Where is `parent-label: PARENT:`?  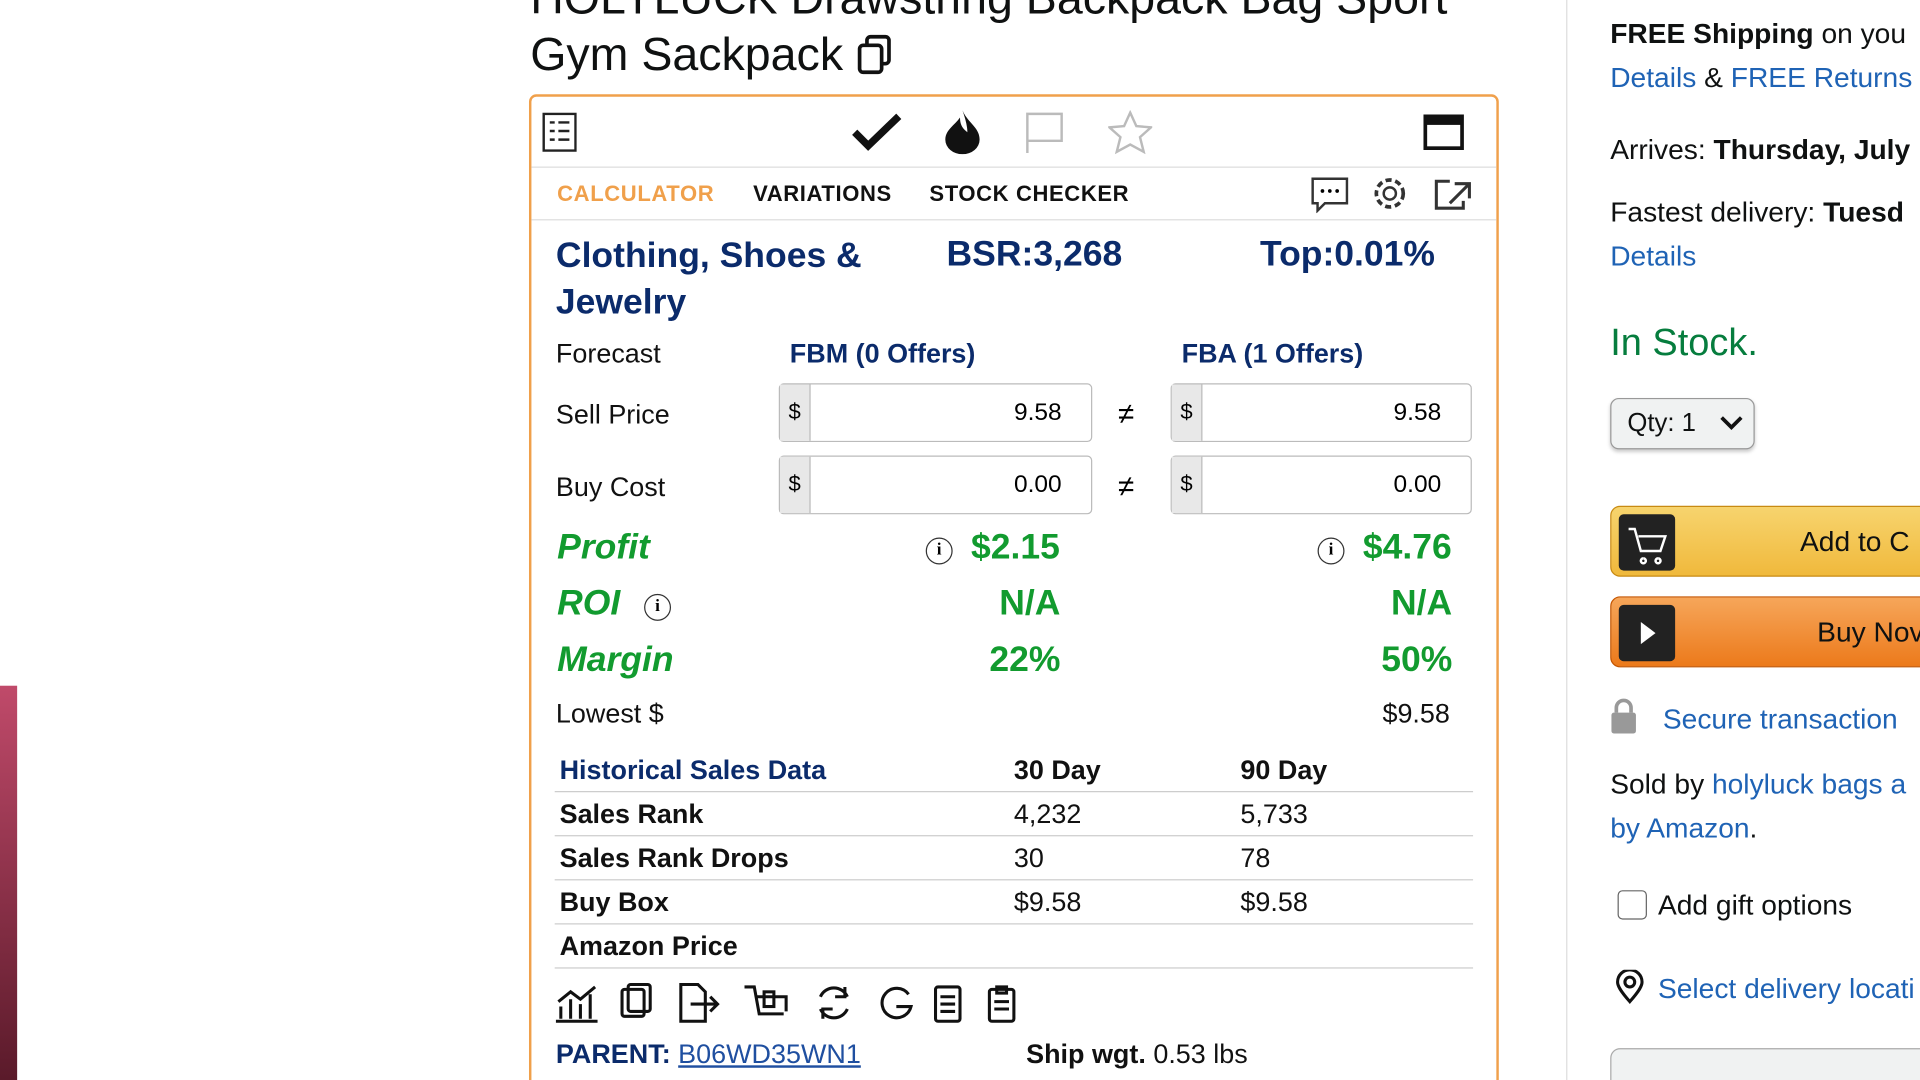
parent-label: PARENT: is located at coordinates (613, 1053).